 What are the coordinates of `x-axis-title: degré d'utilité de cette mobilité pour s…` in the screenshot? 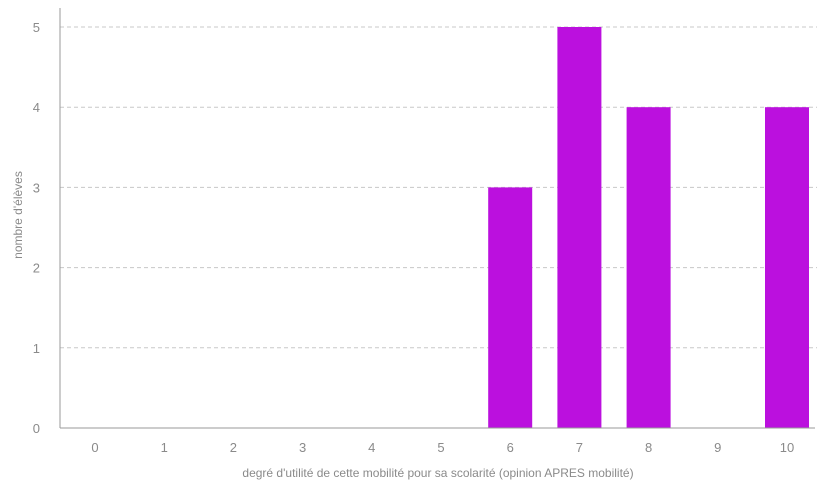 It's located at (437, 473).